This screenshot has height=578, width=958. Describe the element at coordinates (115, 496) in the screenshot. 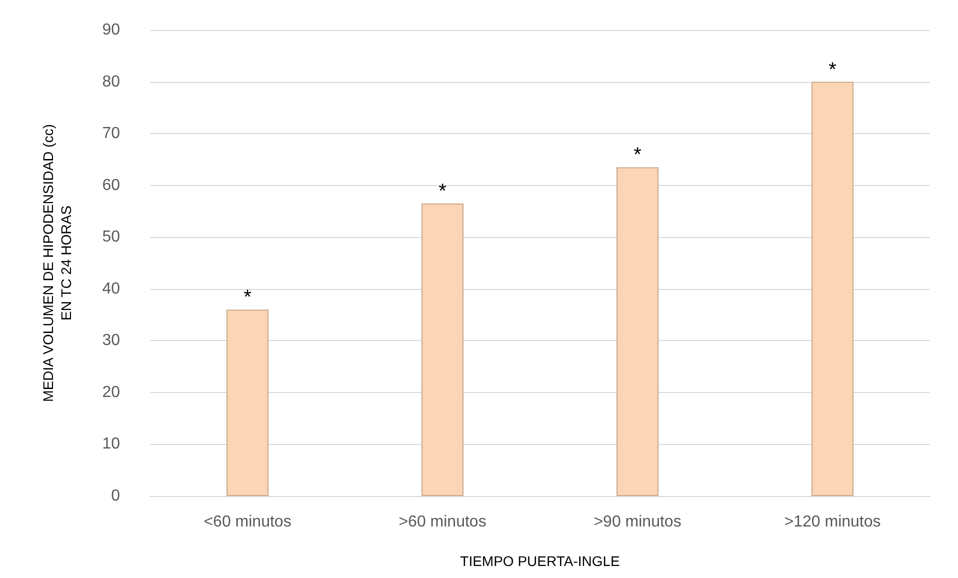

I see `y-tick-label: 0` at that location.